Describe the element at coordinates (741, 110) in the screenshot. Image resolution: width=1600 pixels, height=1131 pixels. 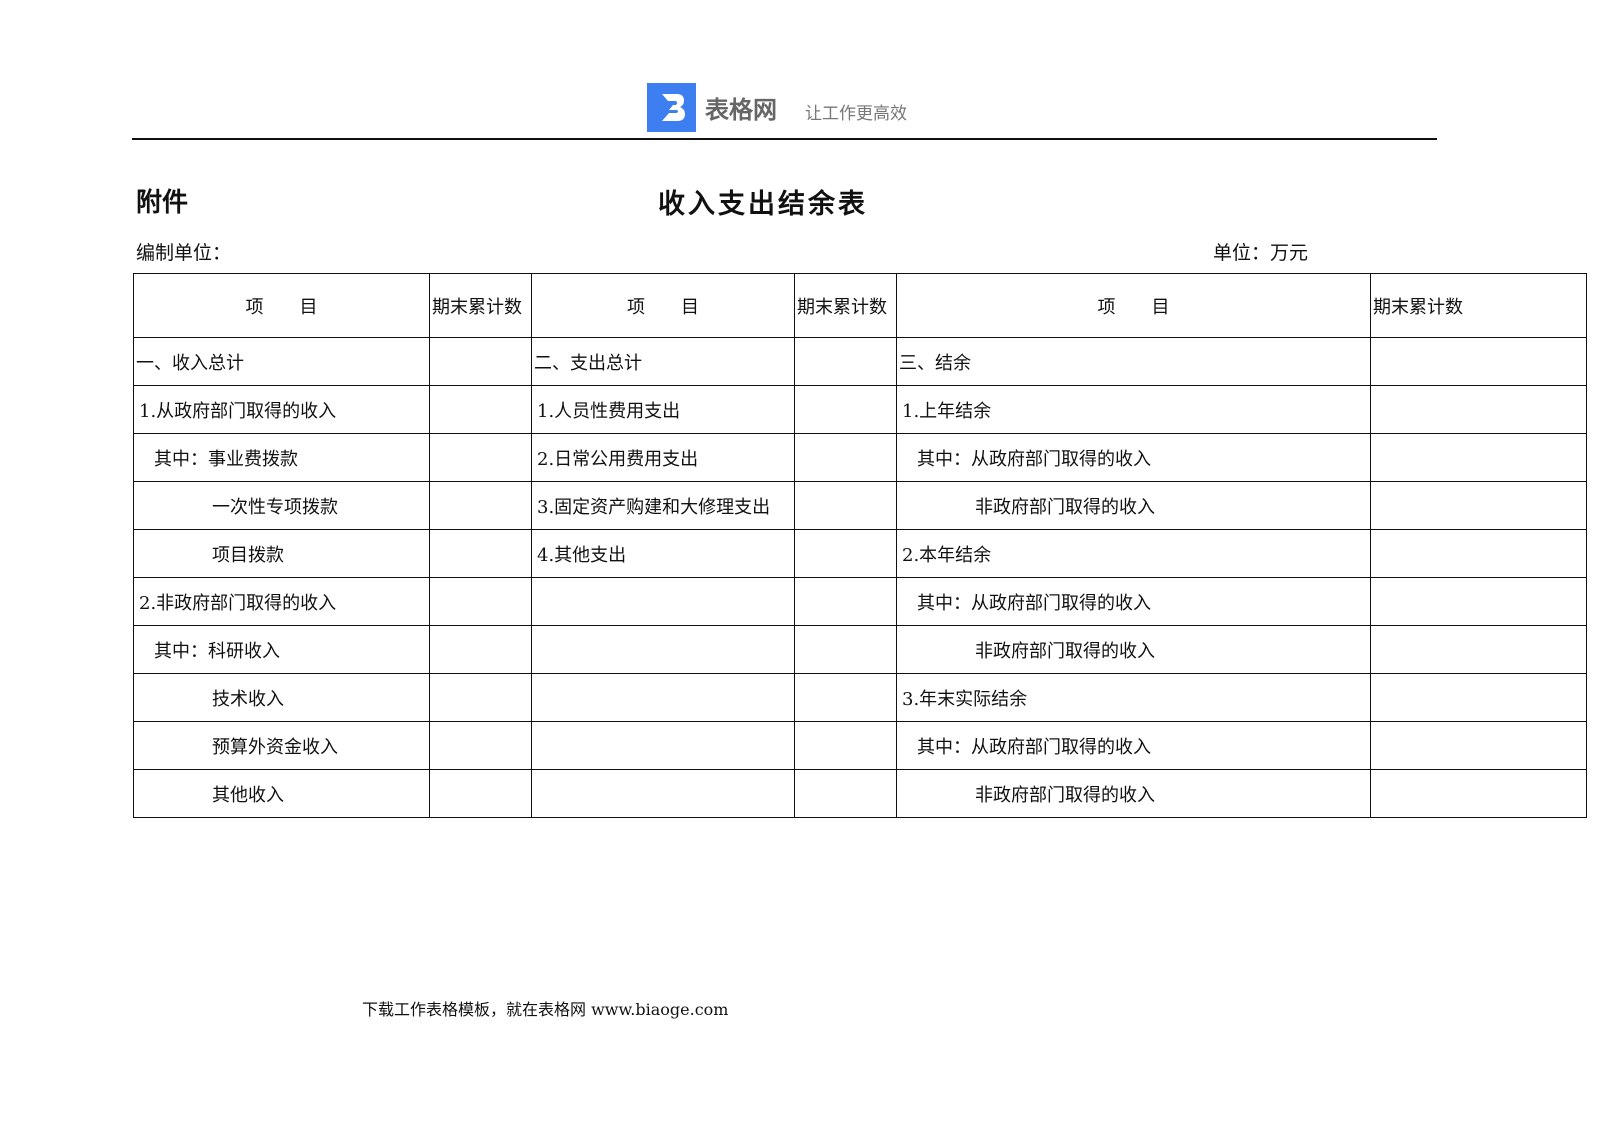
I see `brand-name: 表格网` at that location.